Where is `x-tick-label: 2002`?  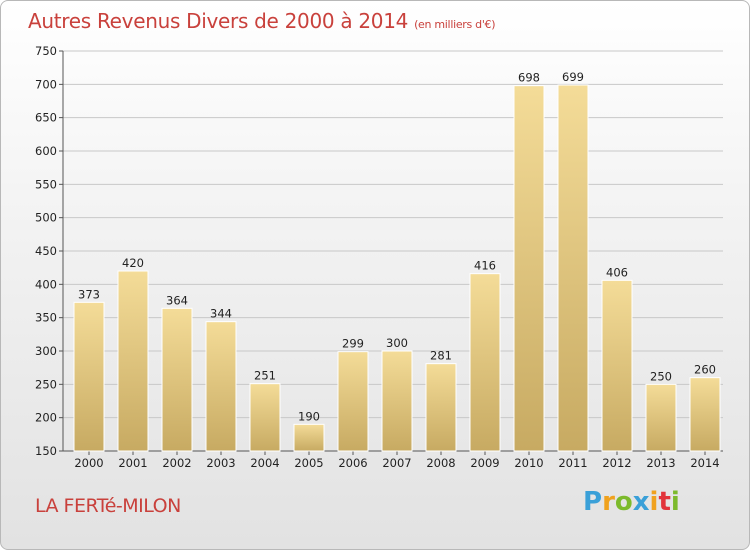
x-tick-label: 2002 is located at coordinates (176, 463).